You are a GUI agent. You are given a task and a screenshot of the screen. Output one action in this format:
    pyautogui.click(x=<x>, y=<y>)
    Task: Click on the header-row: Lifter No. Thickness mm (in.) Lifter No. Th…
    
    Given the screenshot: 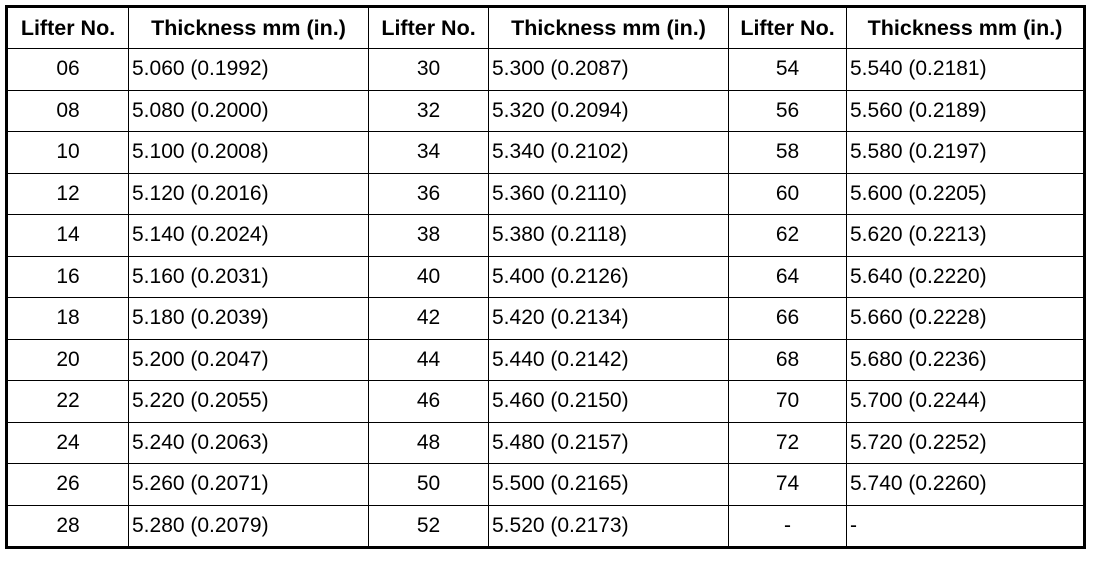 What is the action you would take?
    pyautogui.click(x=545, y=27)
    